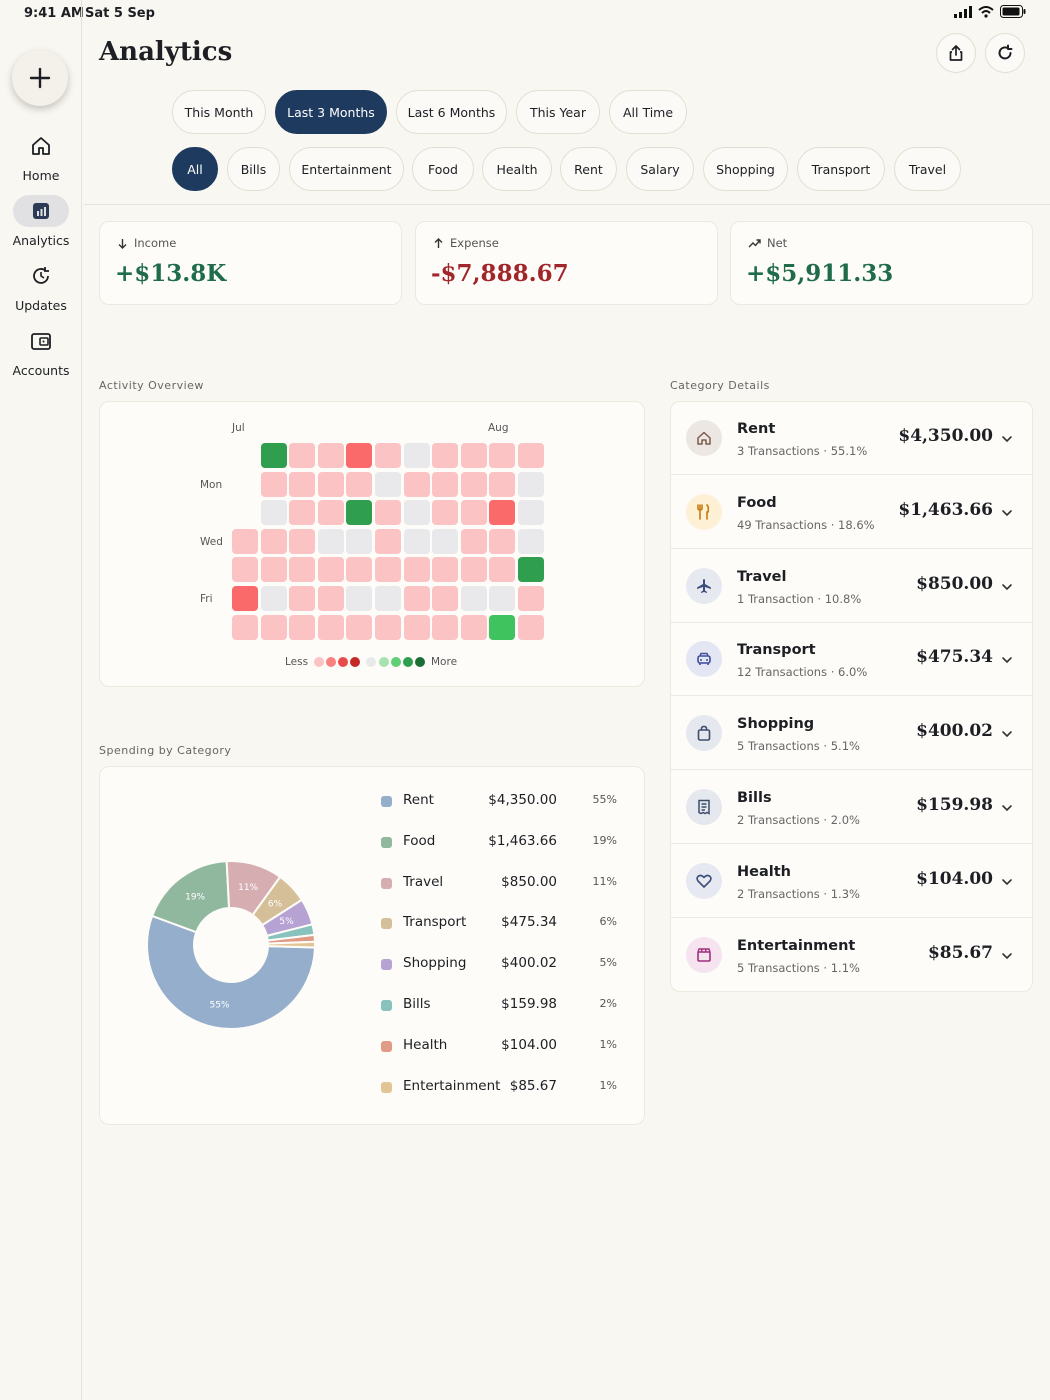 This screenshot has width=1050, height=1400. Describe the element at coordinates (291, 944) in the screenshot. I see `pie-slice-entertainment` at that location.